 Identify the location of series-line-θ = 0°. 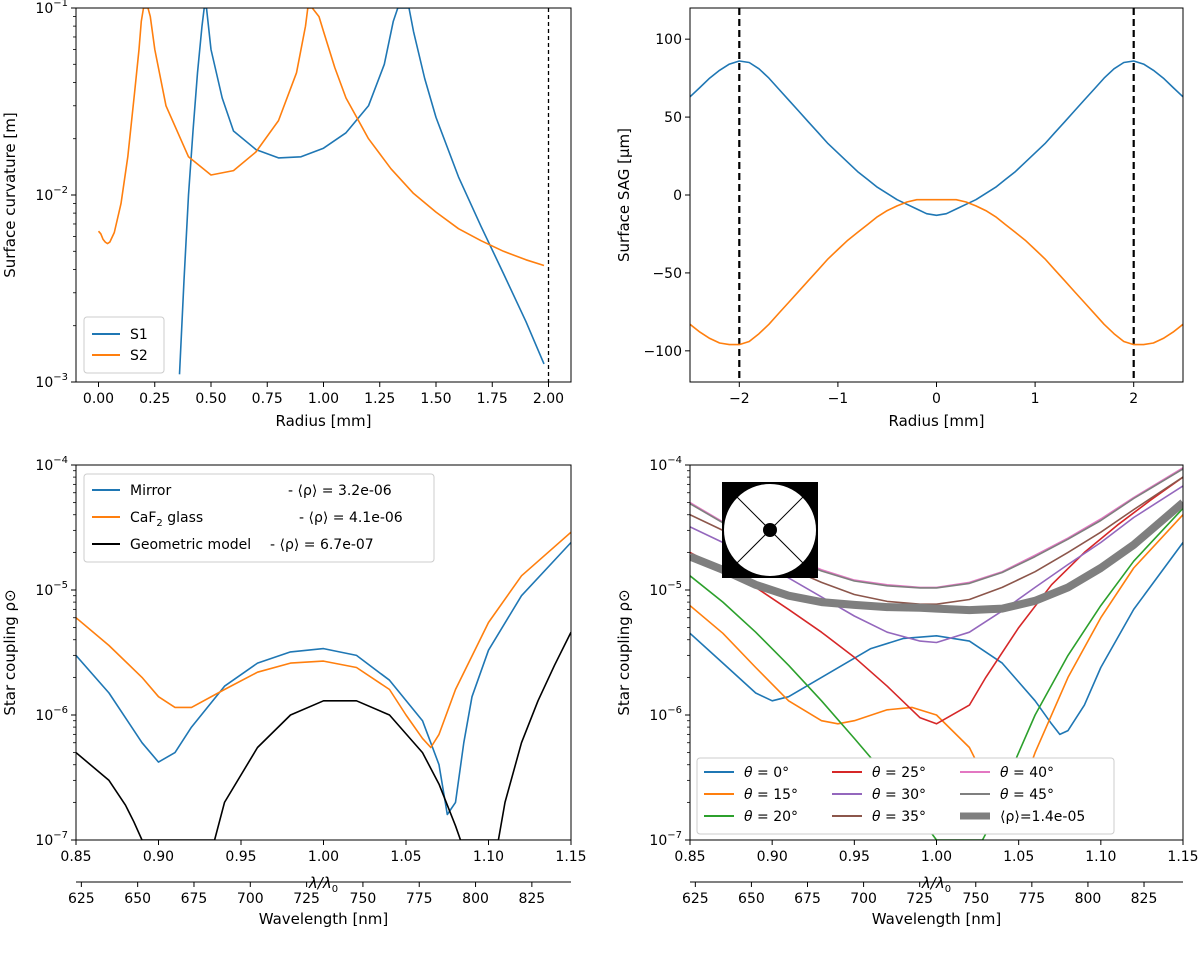
(936, 639).